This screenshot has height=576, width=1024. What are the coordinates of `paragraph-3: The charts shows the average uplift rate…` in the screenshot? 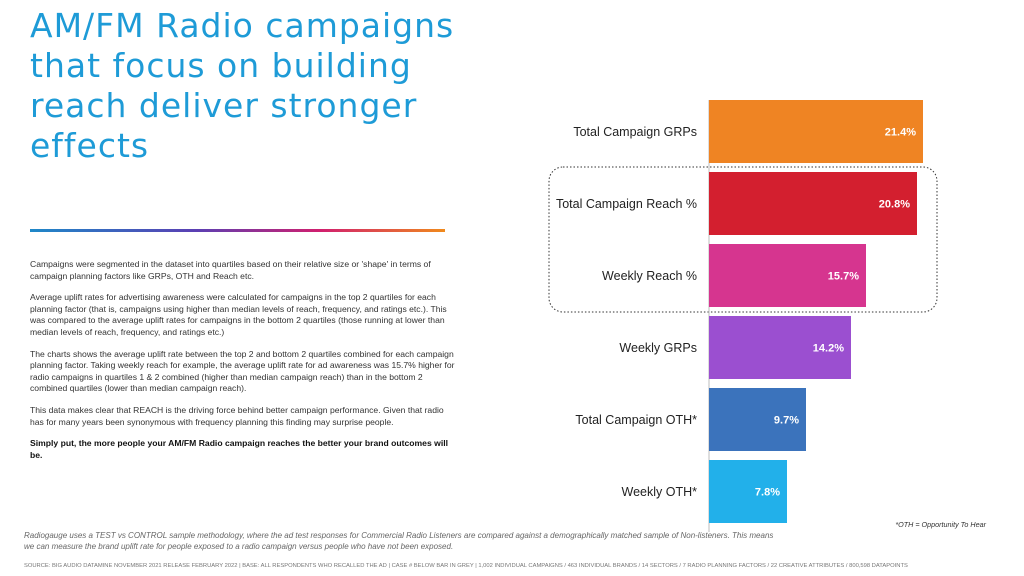 It's located at (242, 371).